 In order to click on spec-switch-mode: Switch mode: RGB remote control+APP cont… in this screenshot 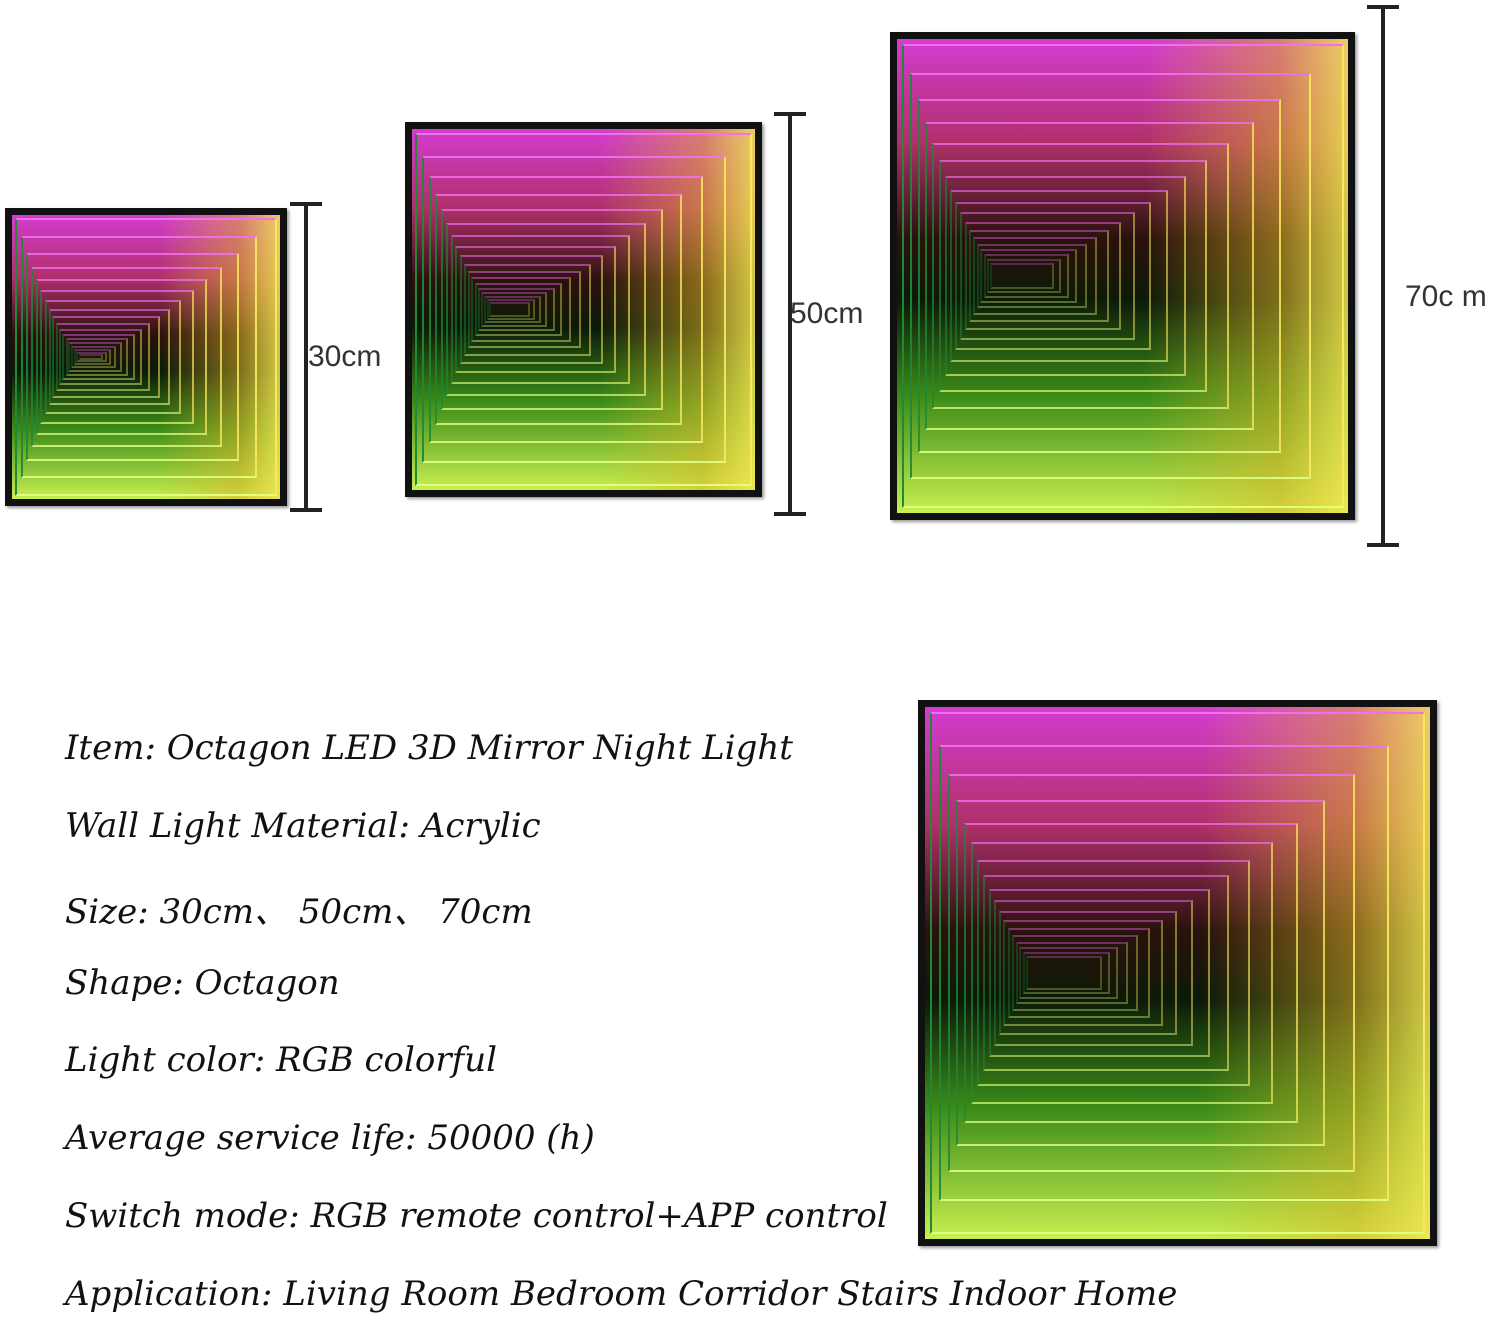, I will do `click(476, 1216)`.